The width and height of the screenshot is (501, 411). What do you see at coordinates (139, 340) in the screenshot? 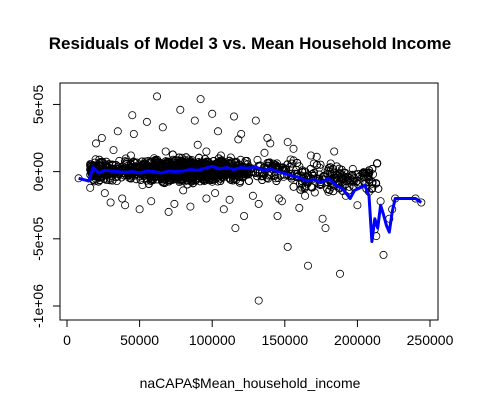
I see `x-tick-label: 50000` at bounding box center [139, 340].